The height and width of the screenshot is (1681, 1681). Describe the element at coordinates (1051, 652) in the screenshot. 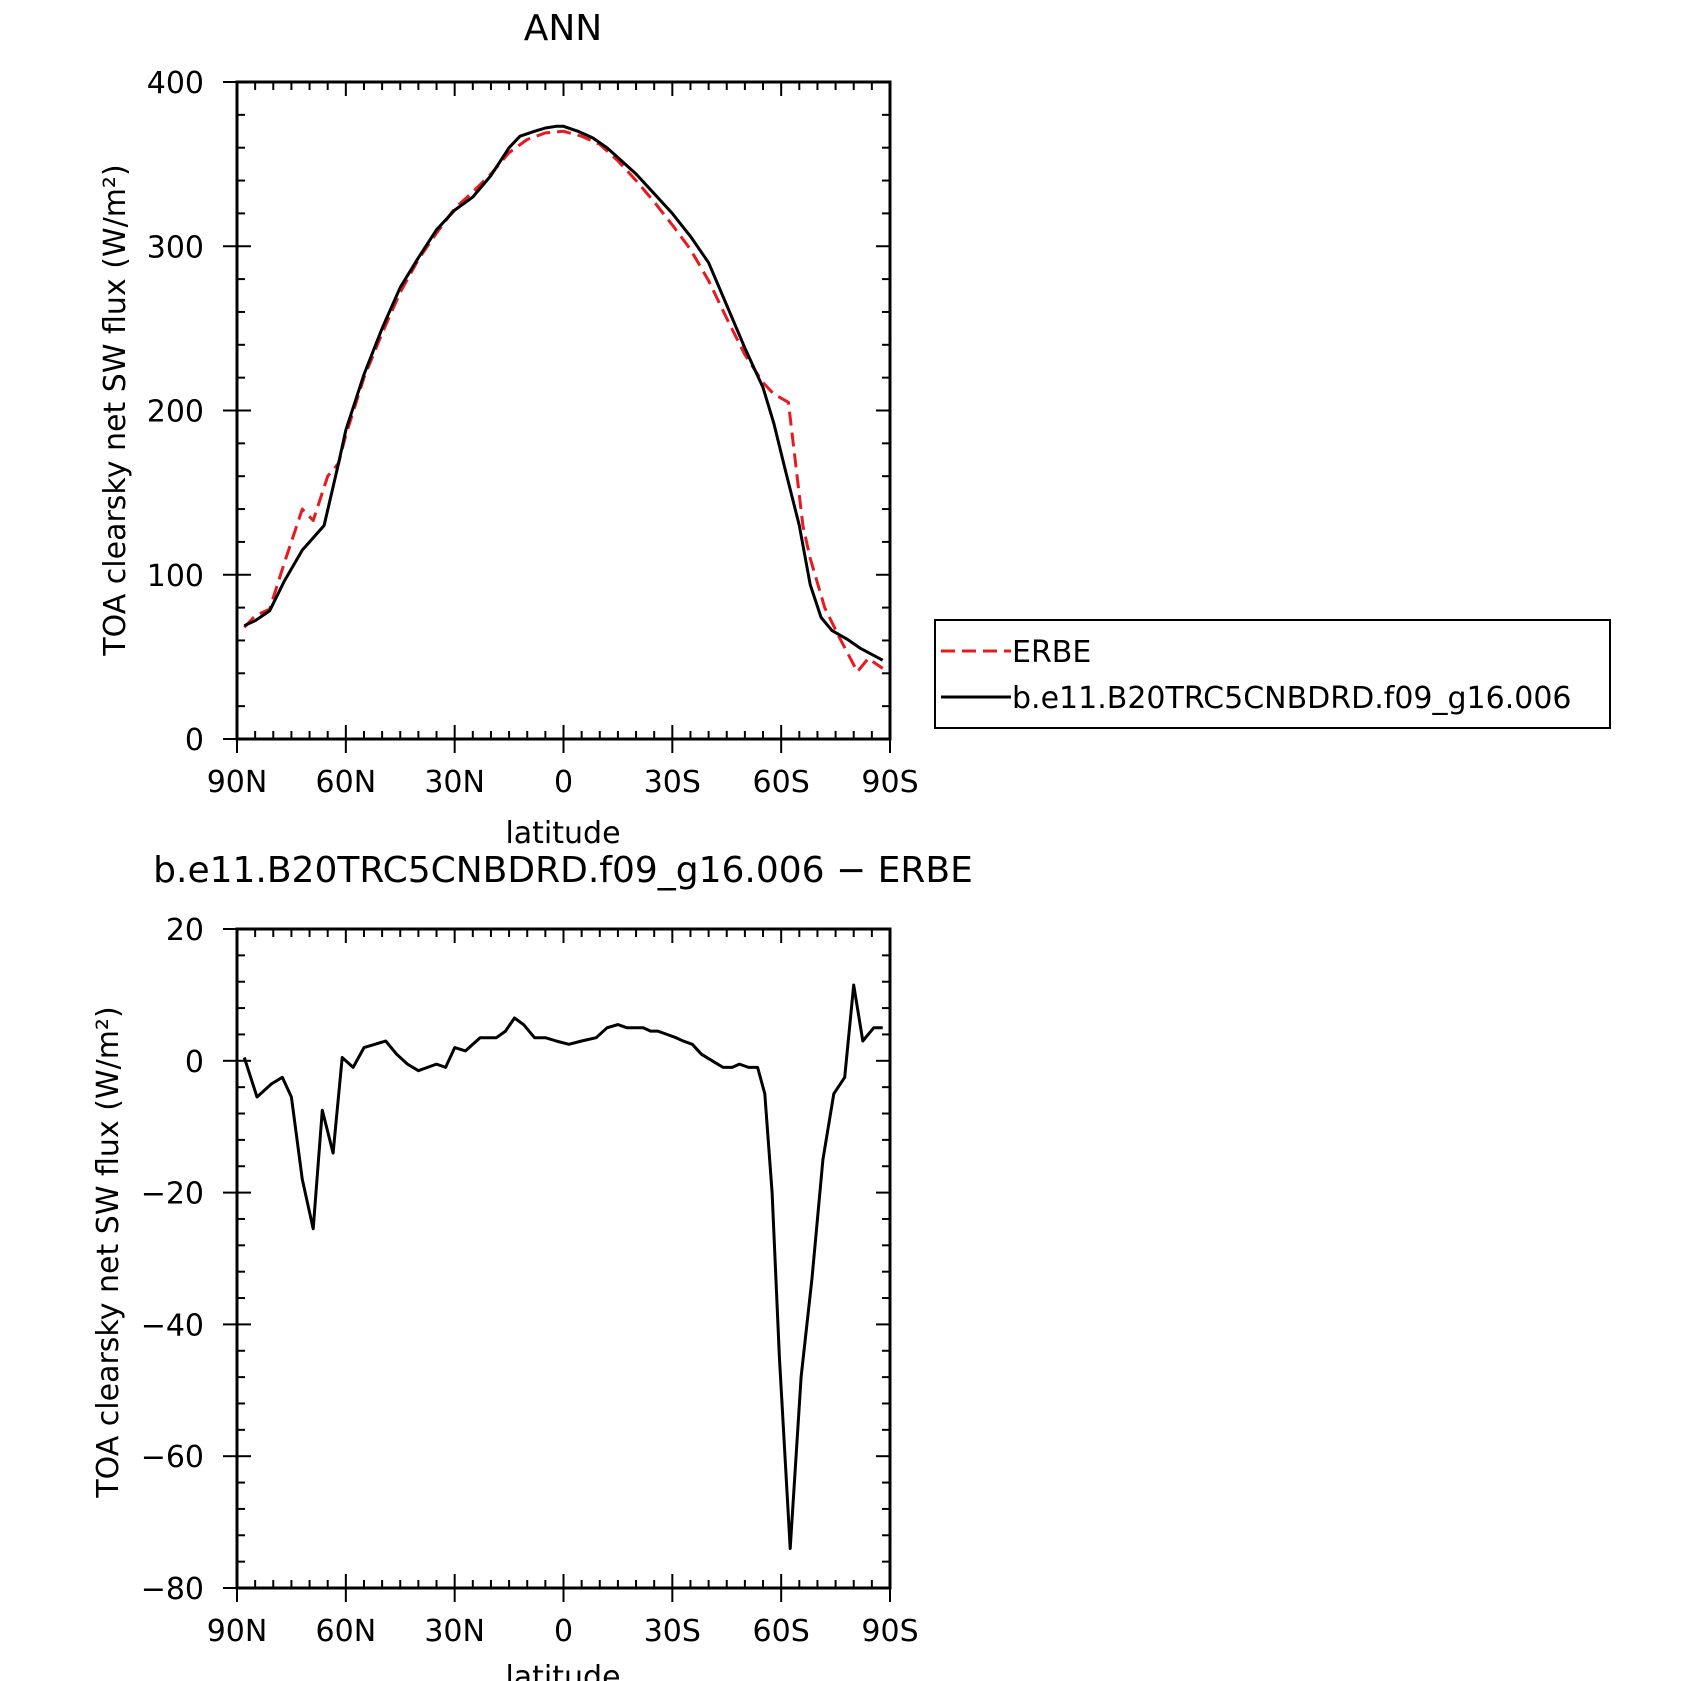

I see `legend-label-erbe: ERBE` at that location.